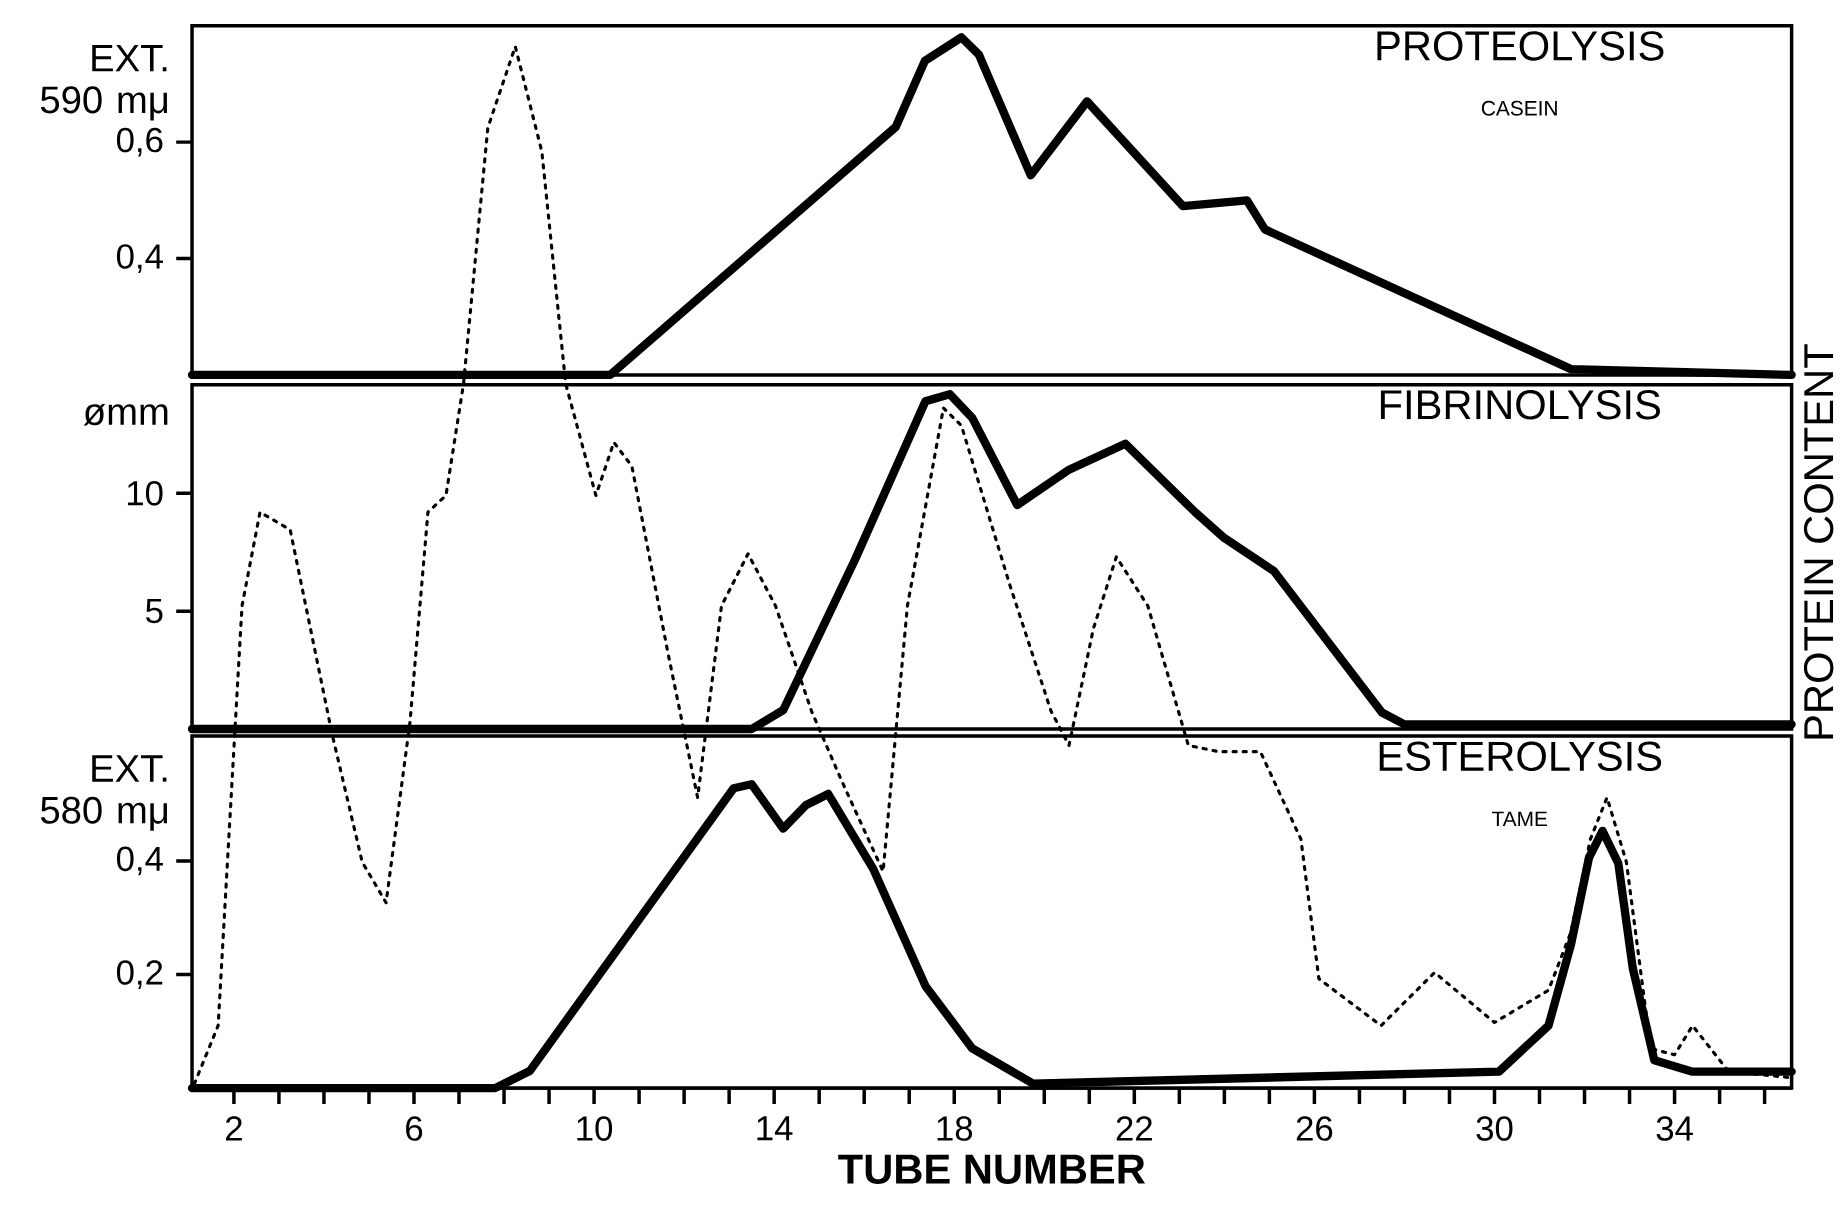 Image resolution: width=1847 pixels, height=1219 pixels. Describe the element at coordinates (145, 493) in the screenshot. I see `y-tick-label: 10` at that location.